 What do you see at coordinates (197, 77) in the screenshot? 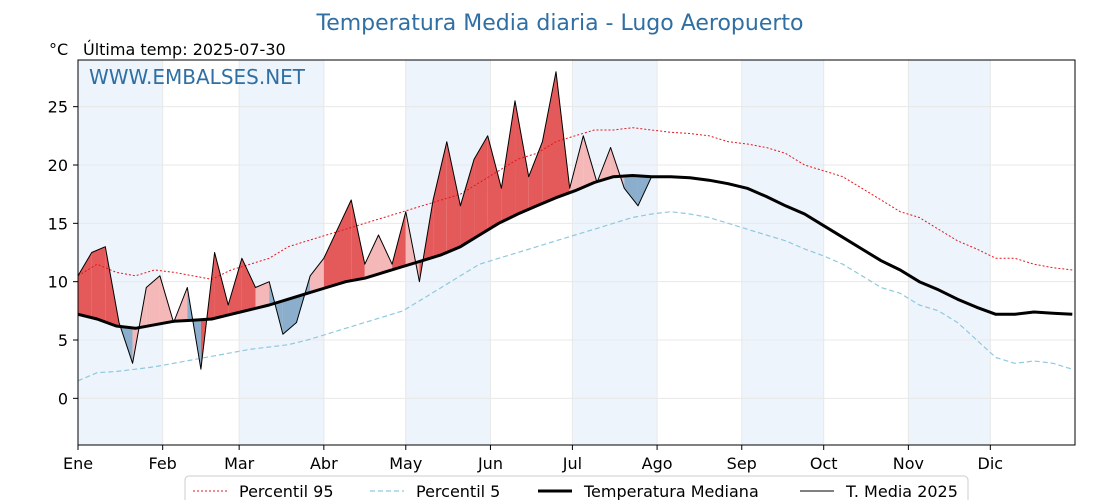
I see `watermark: WWW.EMBALSES.NET` at bounding box center [197, 77].